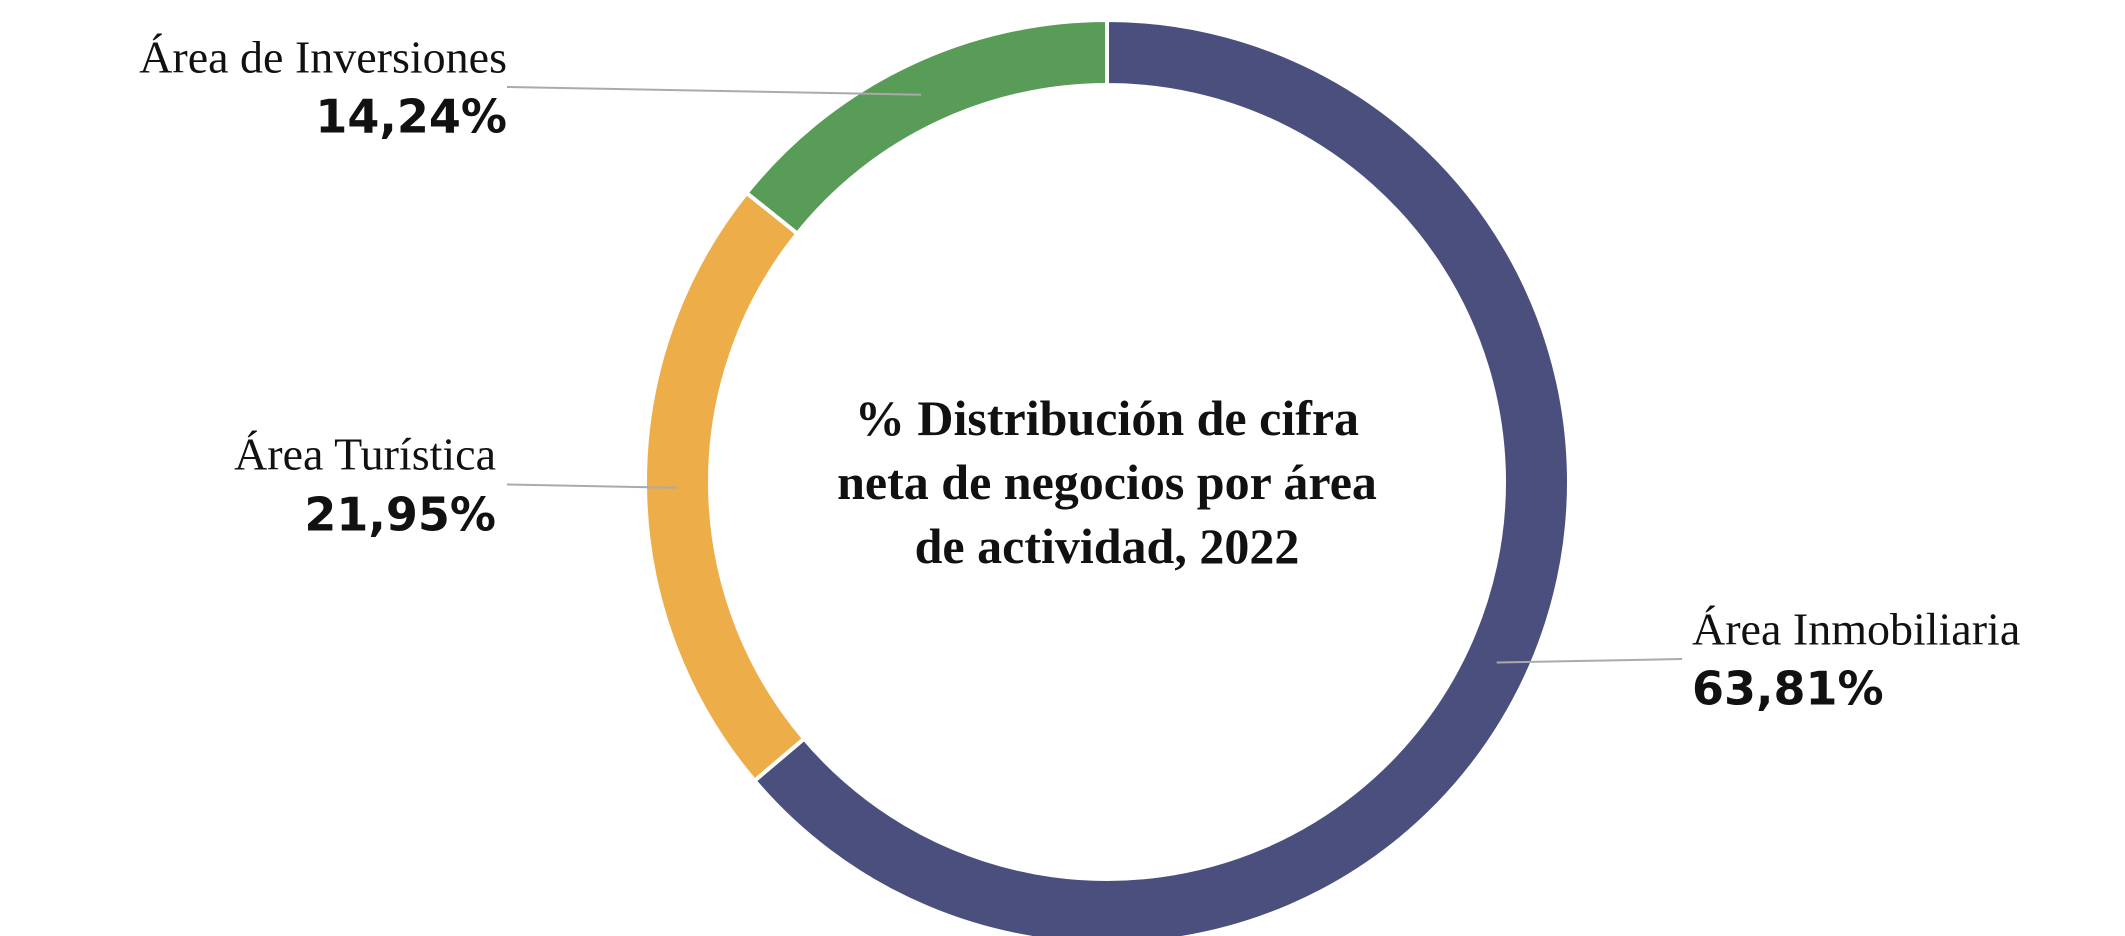  What do you see at coordinates (400, 515) in the screenshot?
I see `value-label: 21,95%` at bounding box center [400, 515].